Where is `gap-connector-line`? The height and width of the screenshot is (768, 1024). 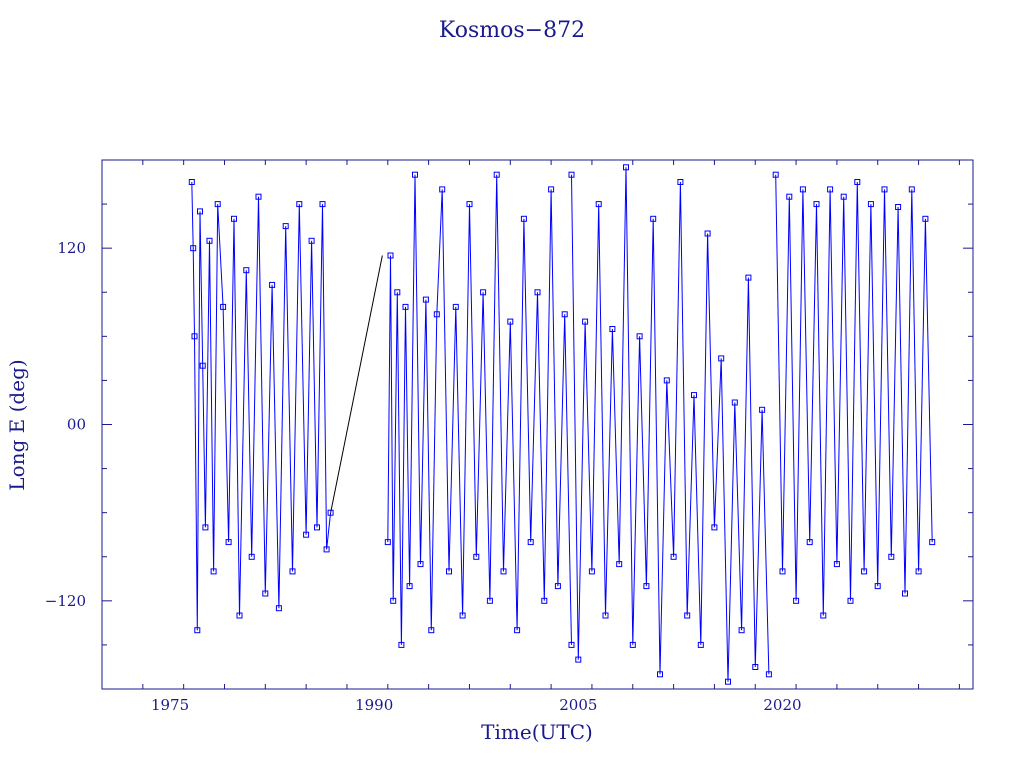 gap-connector-line is located at coordinates (356, 384).